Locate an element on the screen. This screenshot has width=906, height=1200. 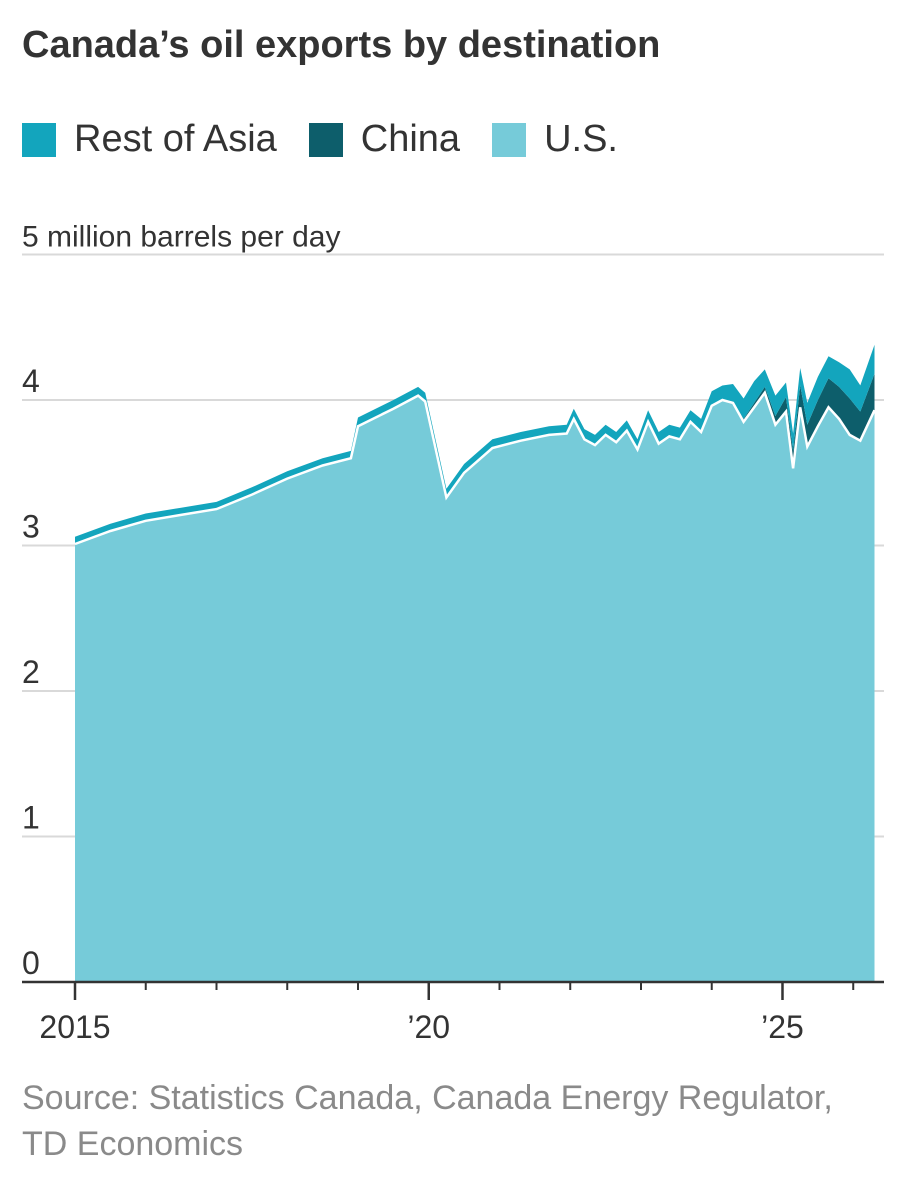
y-tick-label-2: 2 is located at coordinates (31, 672).